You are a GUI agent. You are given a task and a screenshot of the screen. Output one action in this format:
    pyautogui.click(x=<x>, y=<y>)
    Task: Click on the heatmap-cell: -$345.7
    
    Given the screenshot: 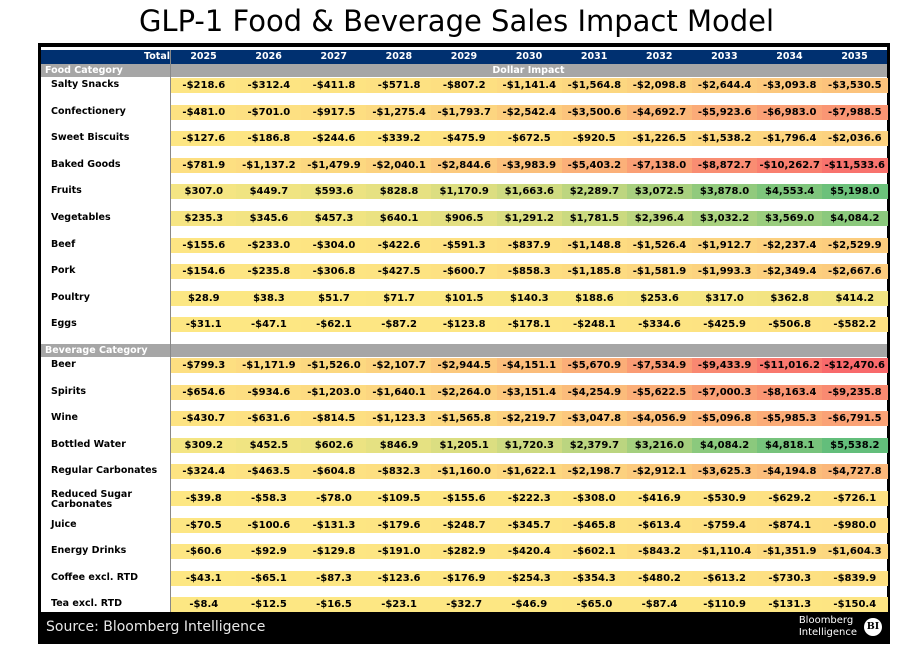 What is the action you would take?
    pyautogui.click(x=529, y=525)
    